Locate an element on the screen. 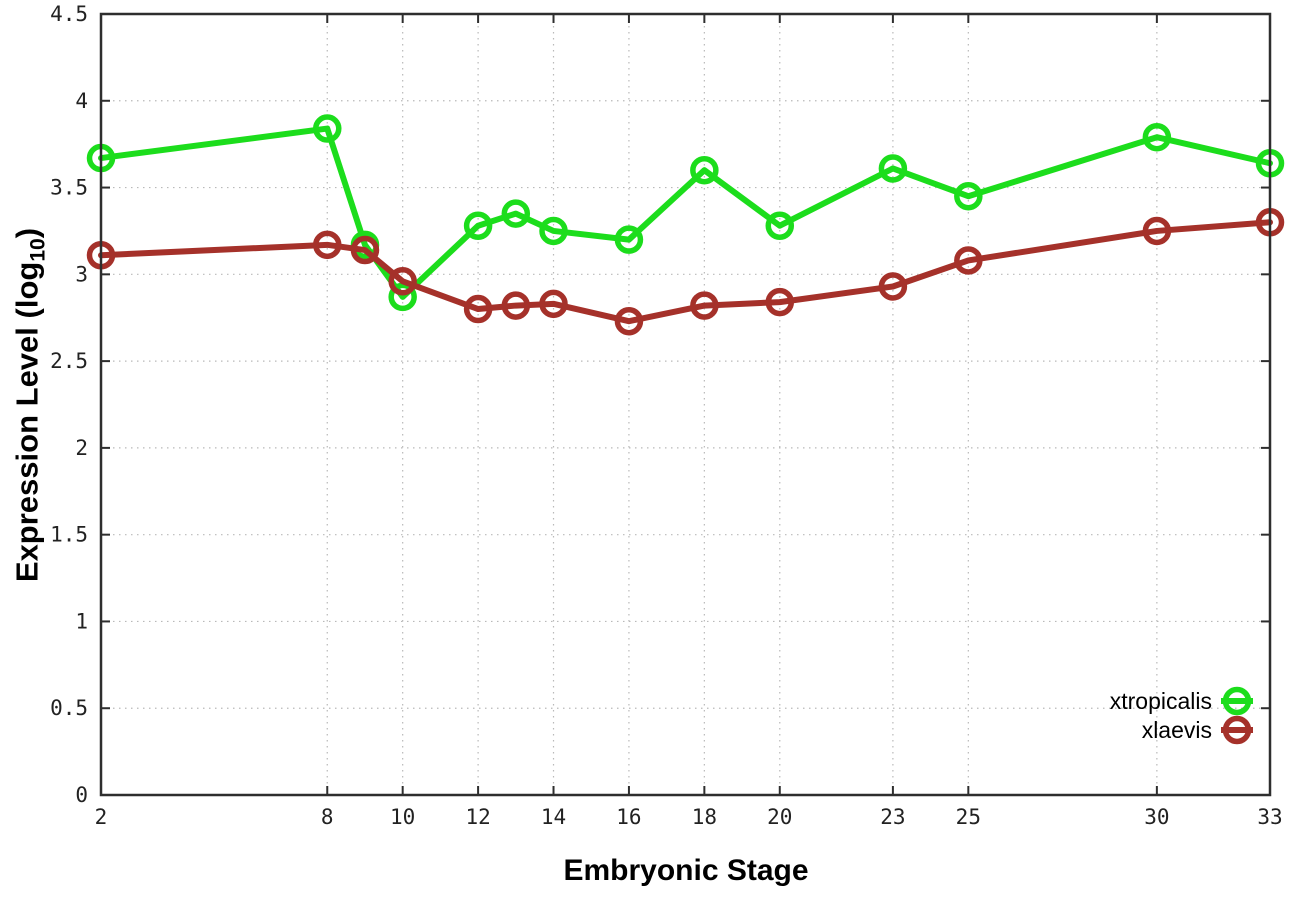 The width and height of the screenshot is (1296, 907). x-tick-label: 18 is located at coordinates (704, 817).